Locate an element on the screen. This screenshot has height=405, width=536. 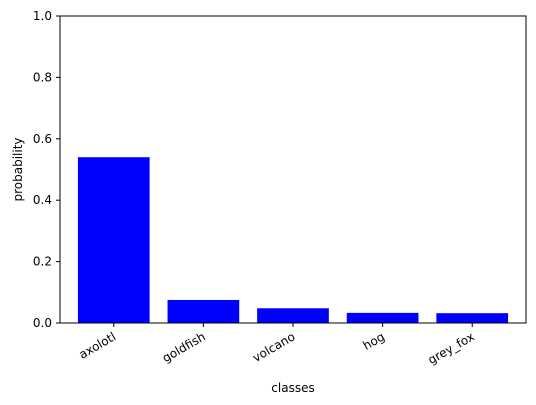
x-tick-label: axolotl is located at coordinates (97, 345).